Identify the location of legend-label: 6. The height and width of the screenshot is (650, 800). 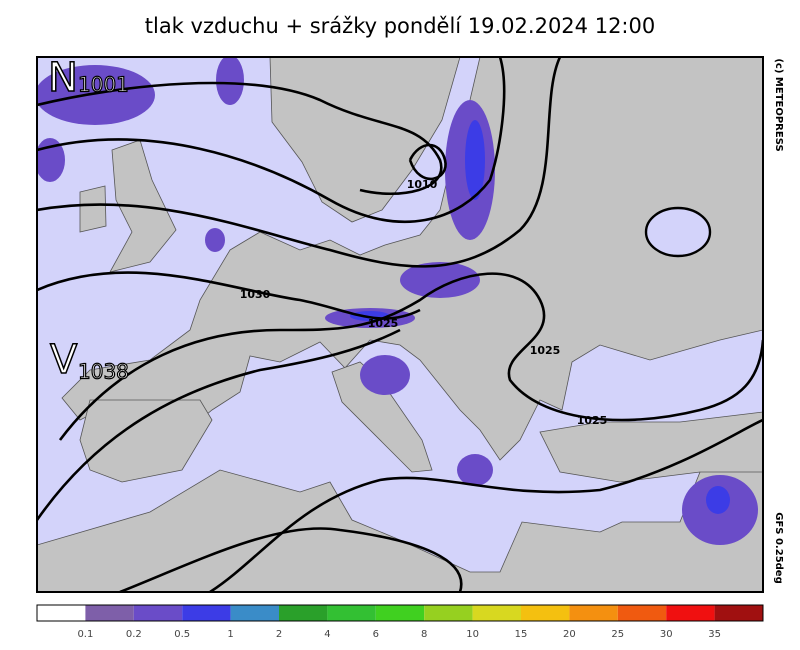
(376, 634).